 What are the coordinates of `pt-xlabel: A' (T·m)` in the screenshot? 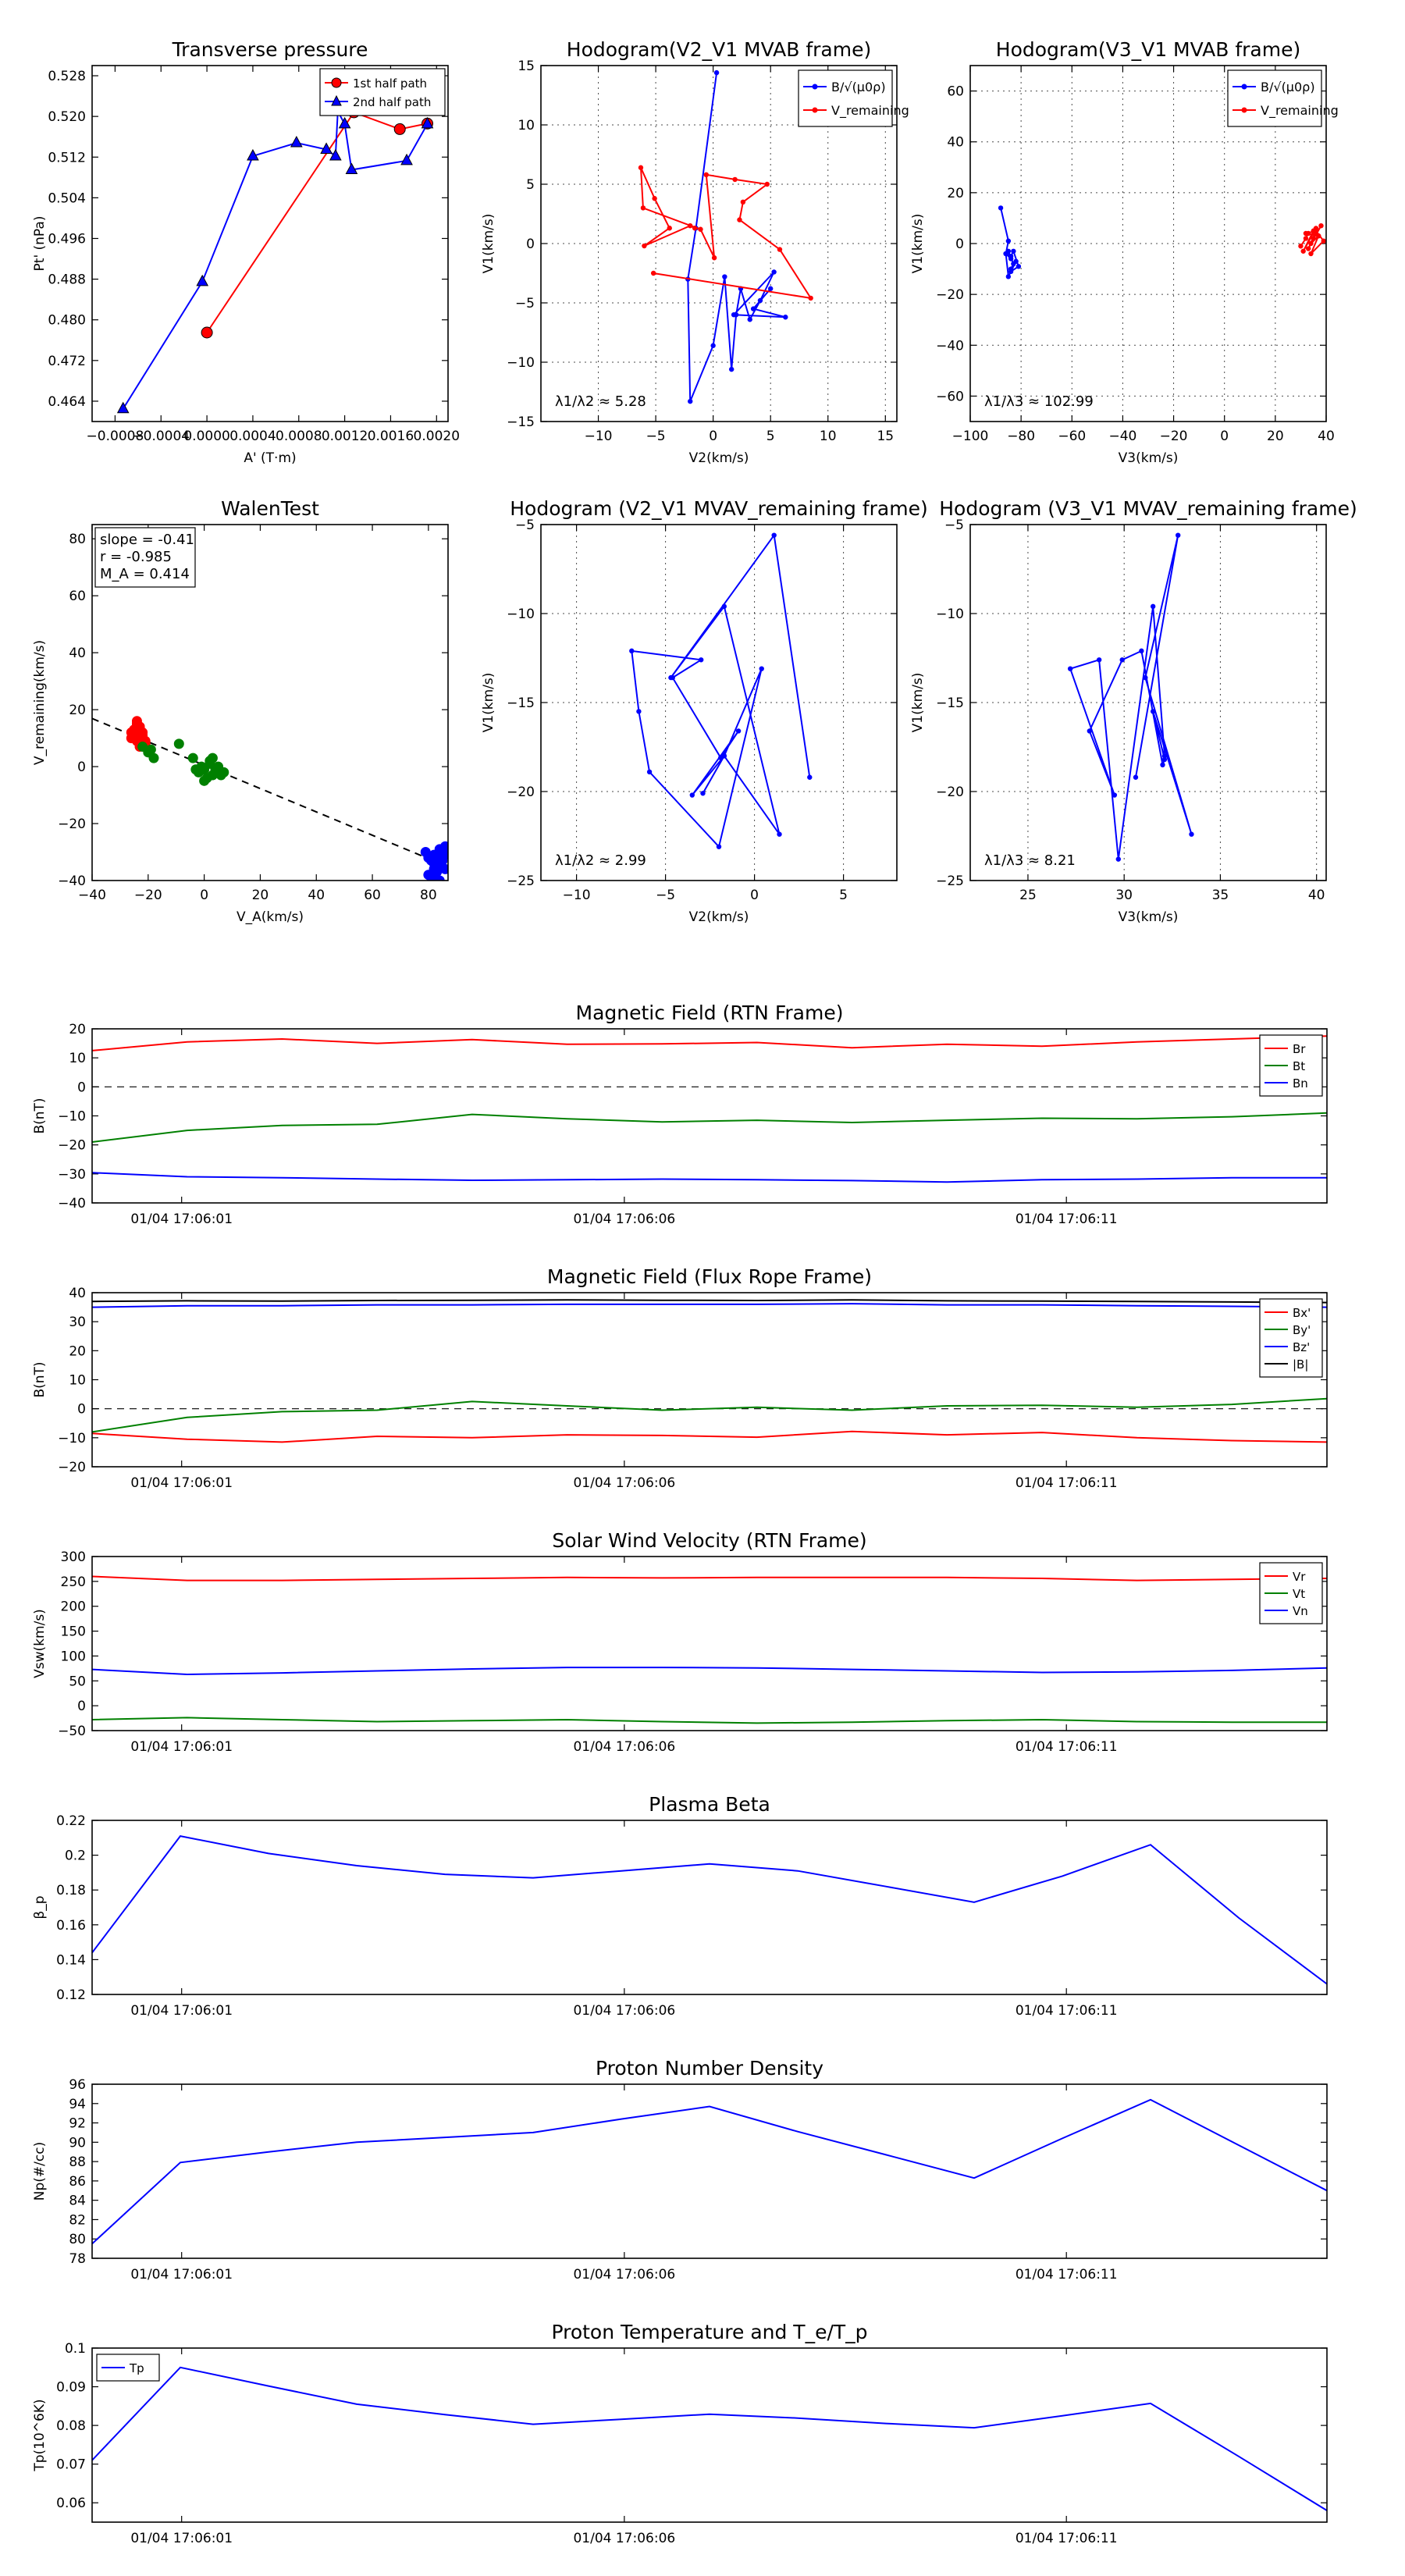 It's located at (270, 458).